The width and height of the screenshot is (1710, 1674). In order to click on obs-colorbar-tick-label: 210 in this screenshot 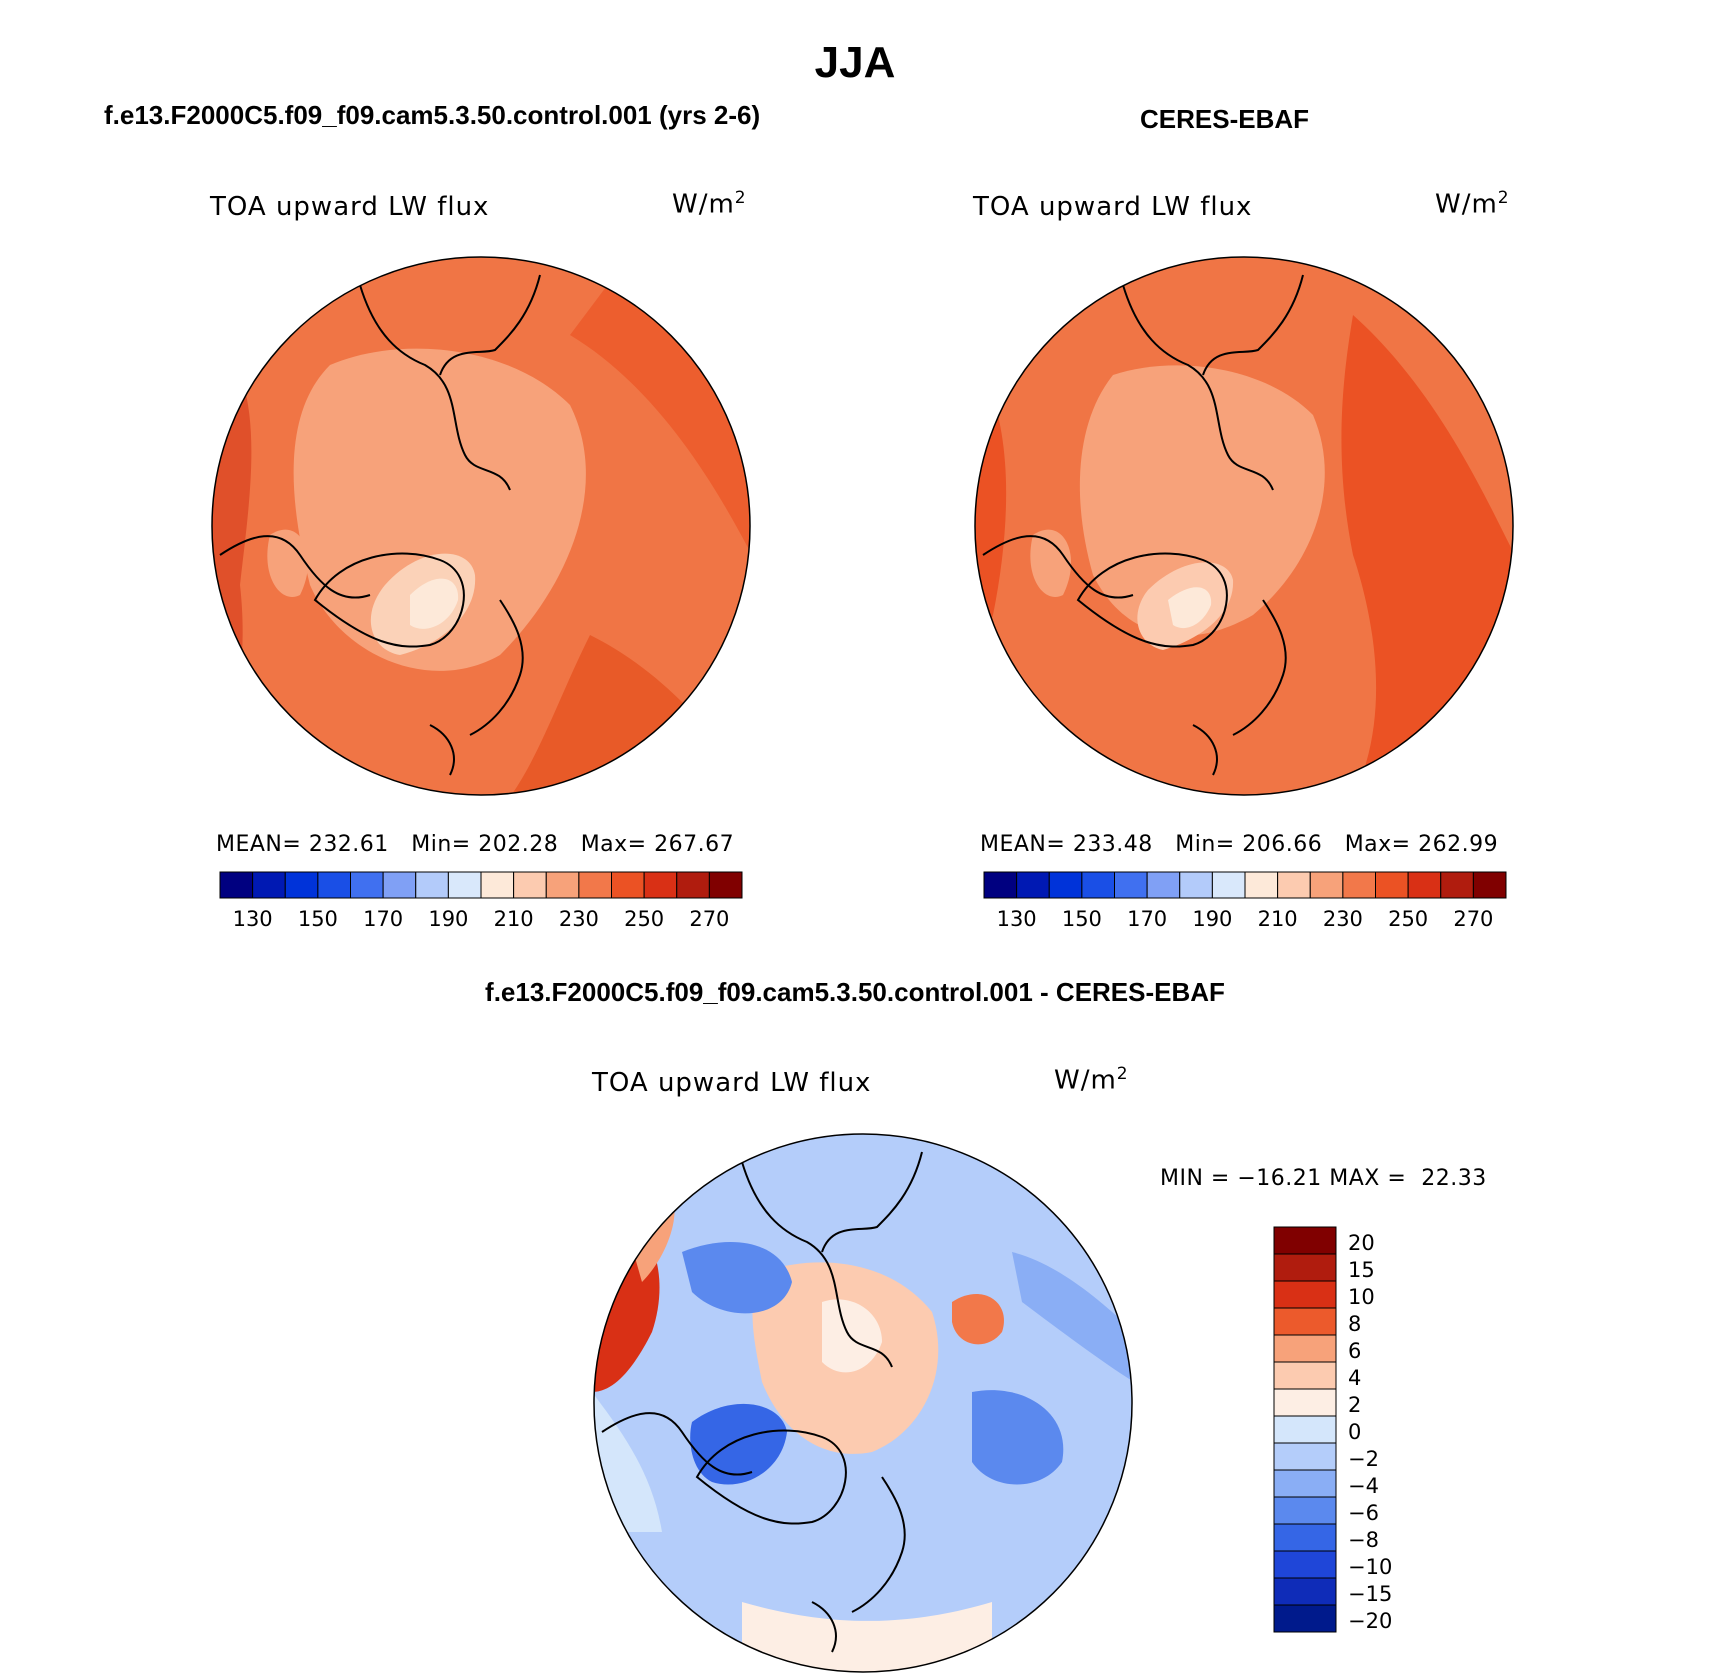, I will do `click(1278, 919)`.